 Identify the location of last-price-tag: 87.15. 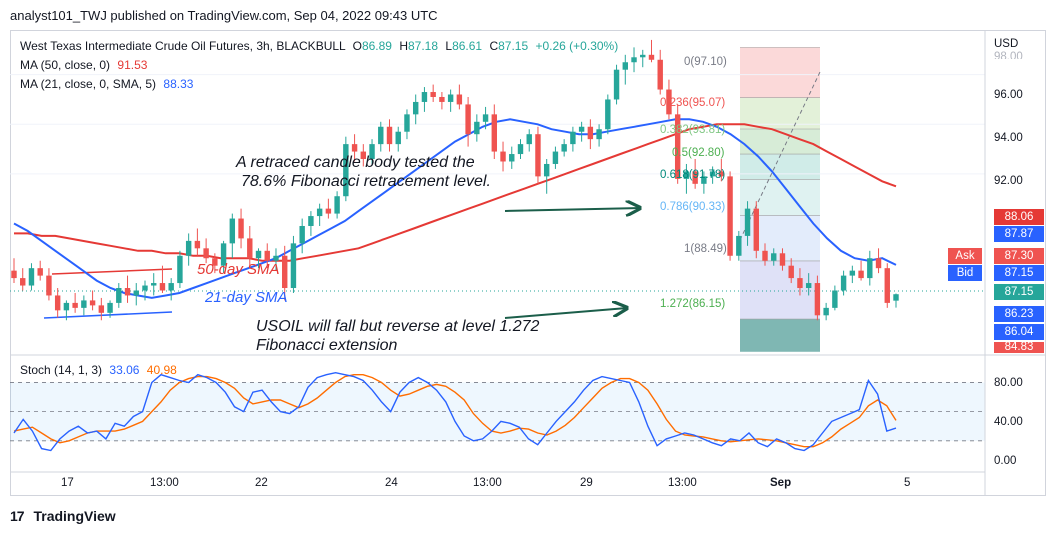
(1019, 292).